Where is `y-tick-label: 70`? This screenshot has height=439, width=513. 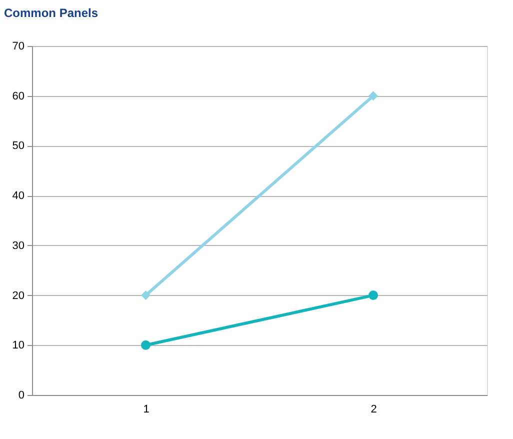
y-tick-label: 70 is located at coordinates (18, 46).